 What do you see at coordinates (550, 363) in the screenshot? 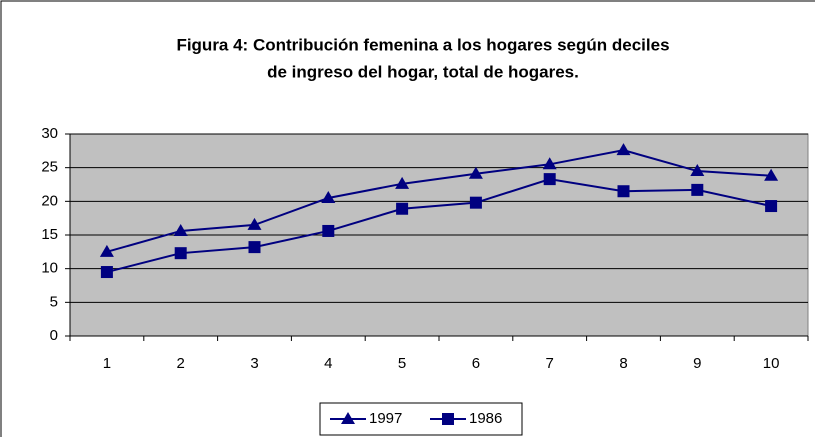
I see `x-tick-label: 7` at bounding box center [550, 363].